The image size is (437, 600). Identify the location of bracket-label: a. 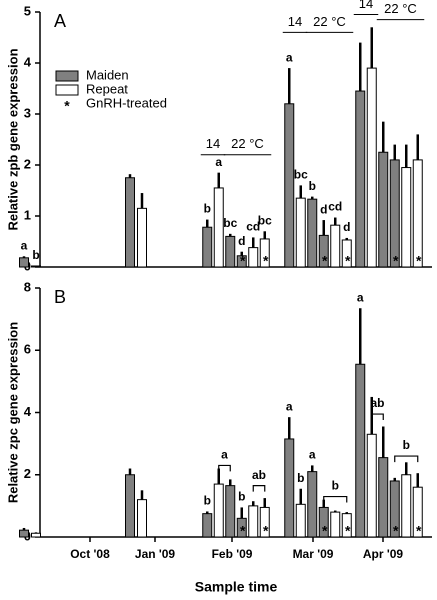
(224, 455).